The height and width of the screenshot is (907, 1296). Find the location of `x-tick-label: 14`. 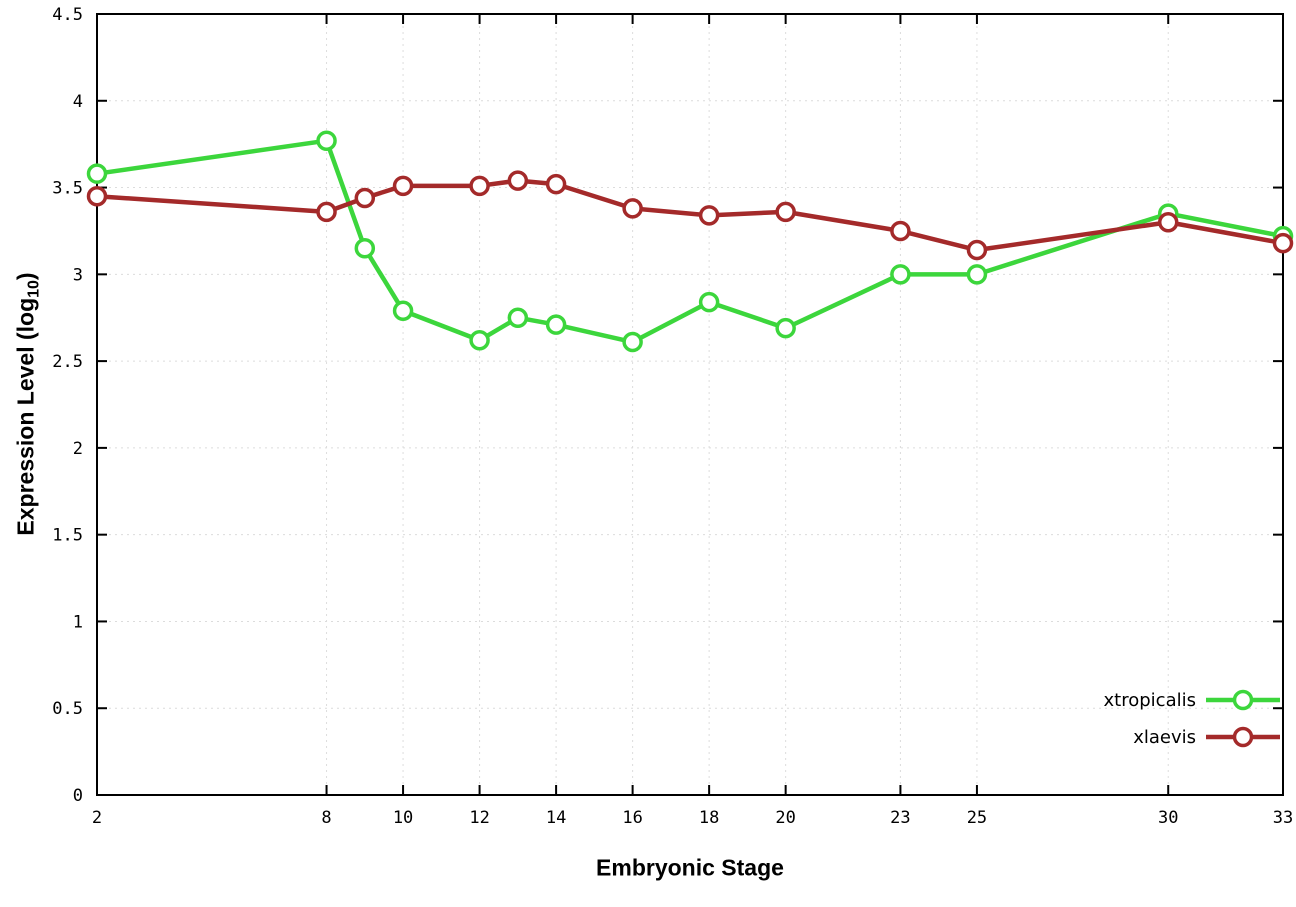

x-tick-label: 14 is located at coordinates (556, 818).